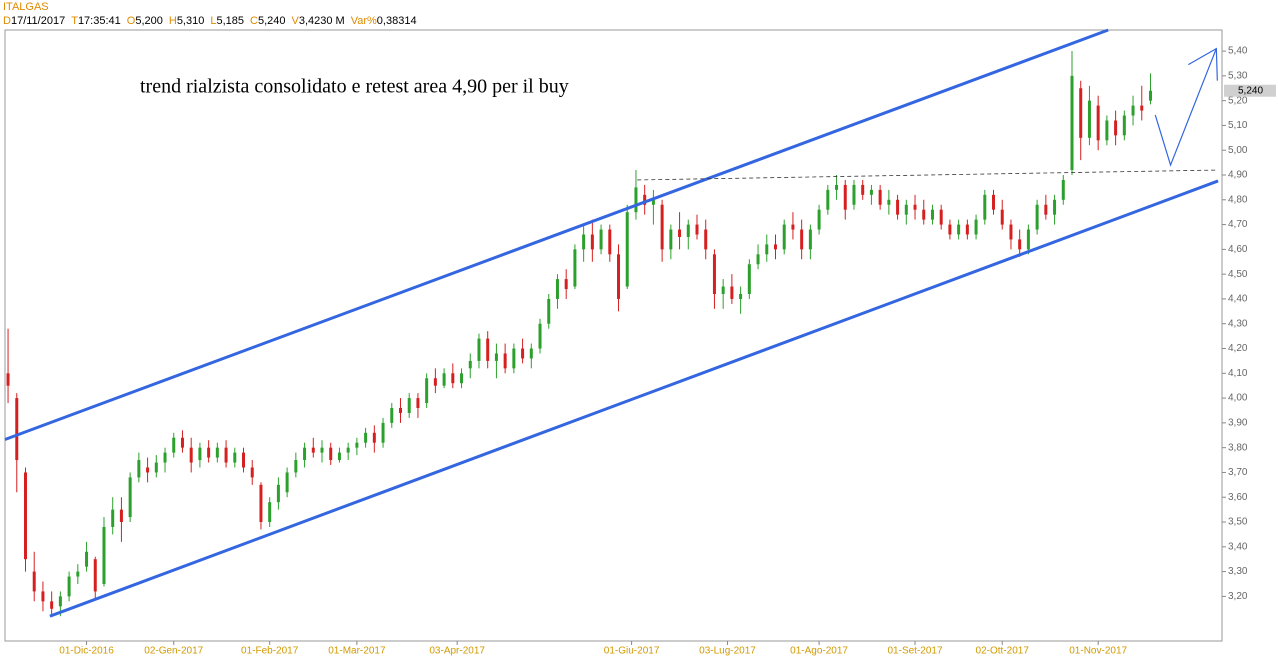 This screenshot has width=1278, height=669. Describe the element at coordinates (1238, 398) in the screenshot. I see `y-tick-label: 4,00` at that location.